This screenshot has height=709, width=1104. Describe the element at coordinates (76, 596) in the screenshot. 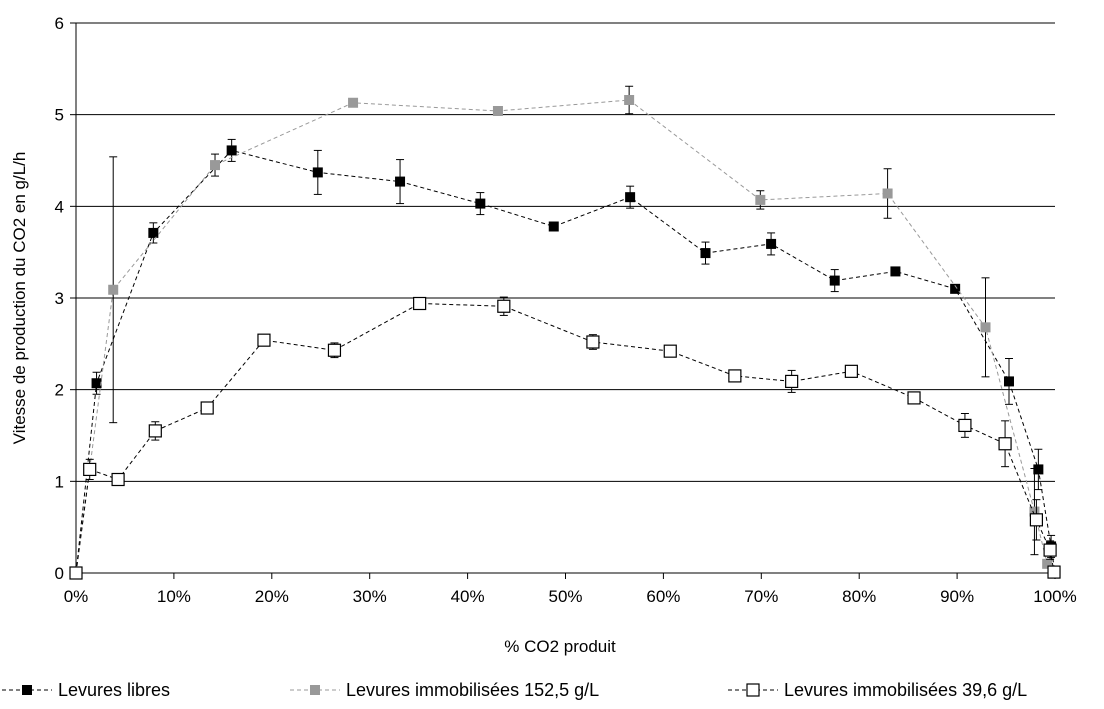

I see `x-tick-label: 0%` at that location.